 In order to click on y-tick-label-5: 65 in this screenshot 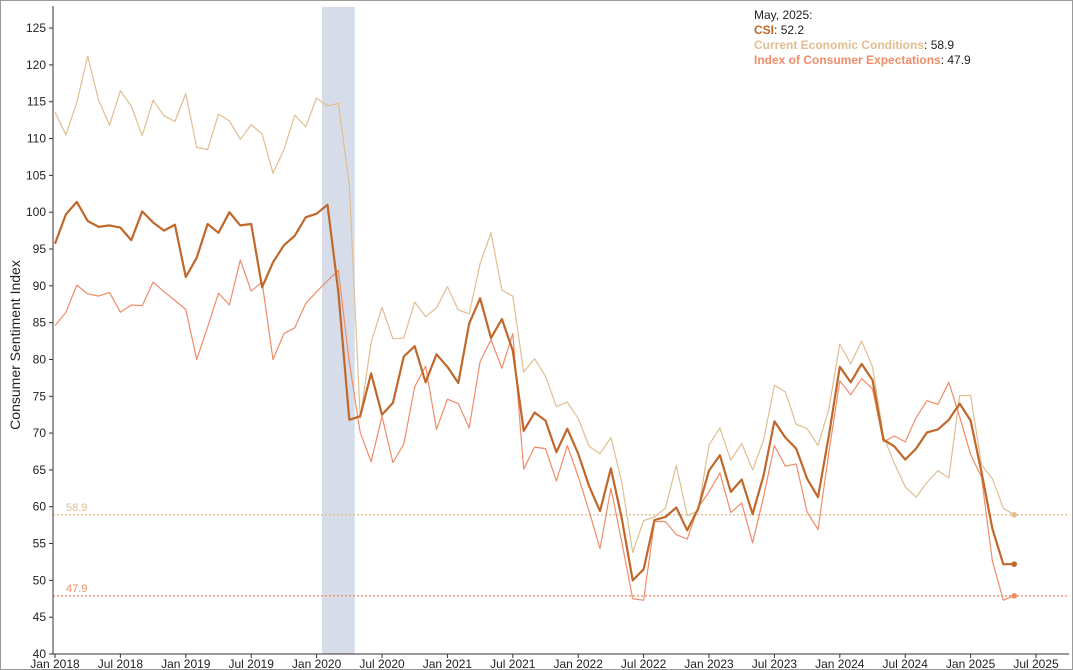, I will do `click(40, 470)`.